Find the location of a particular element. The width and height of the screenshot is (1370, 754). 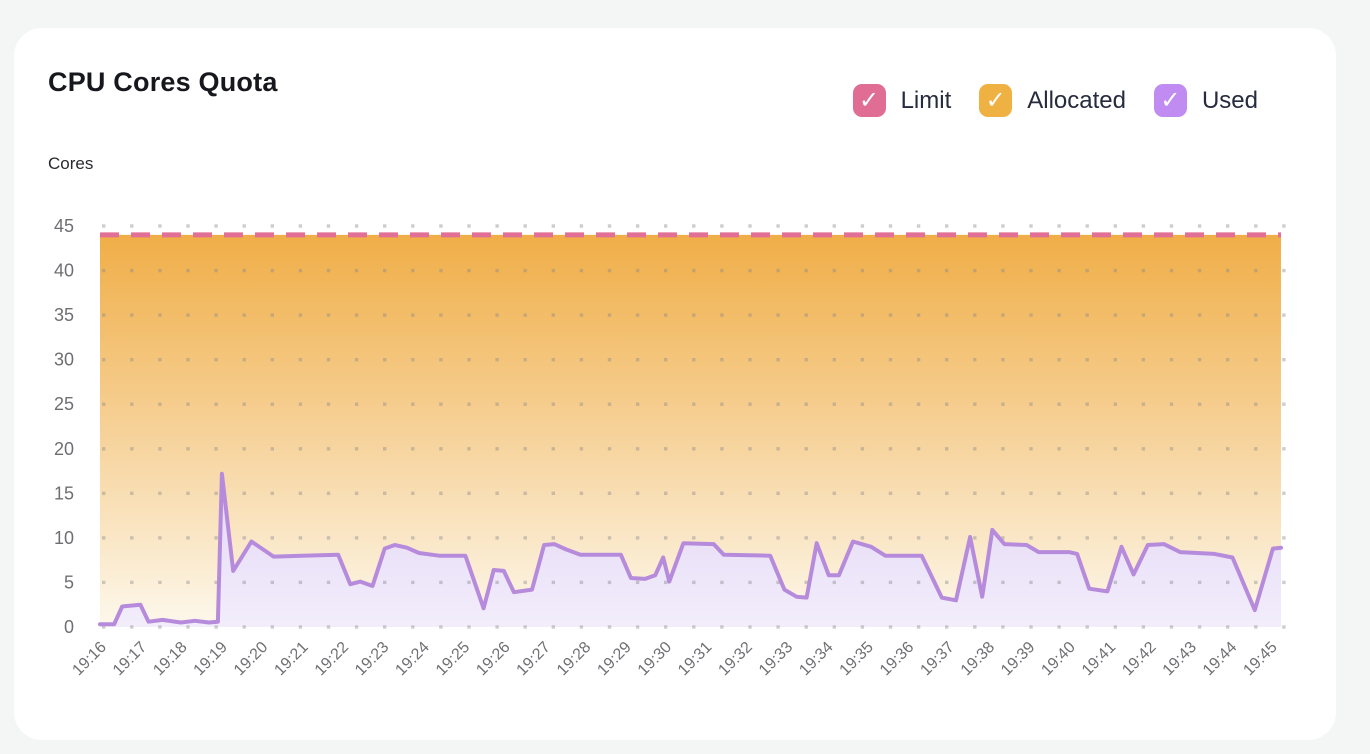

x-tick-label: 19:36 is located at coordinates (897, 659).